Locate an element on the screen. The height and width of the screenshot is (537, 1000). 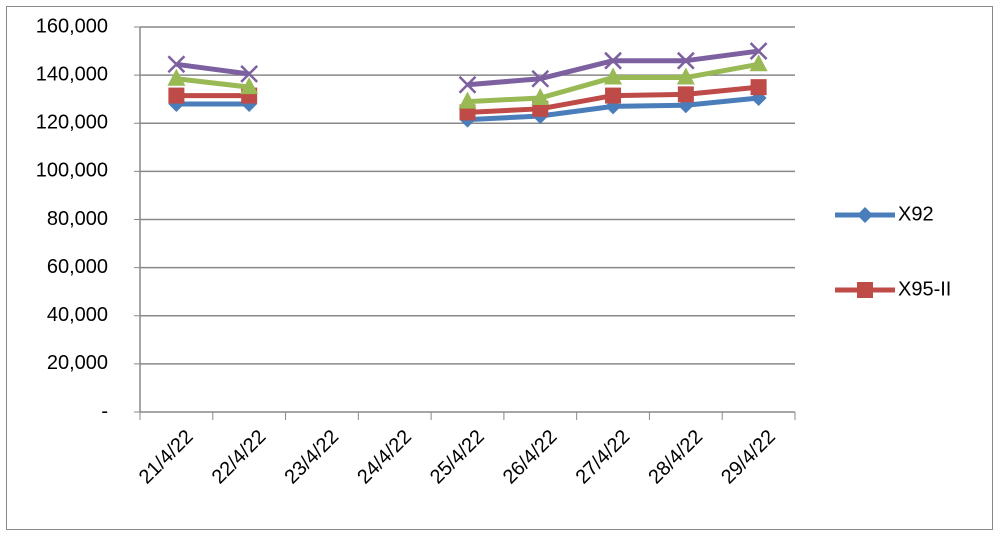
y-tick-label: 160,000 is located at coordinates (72, 26).